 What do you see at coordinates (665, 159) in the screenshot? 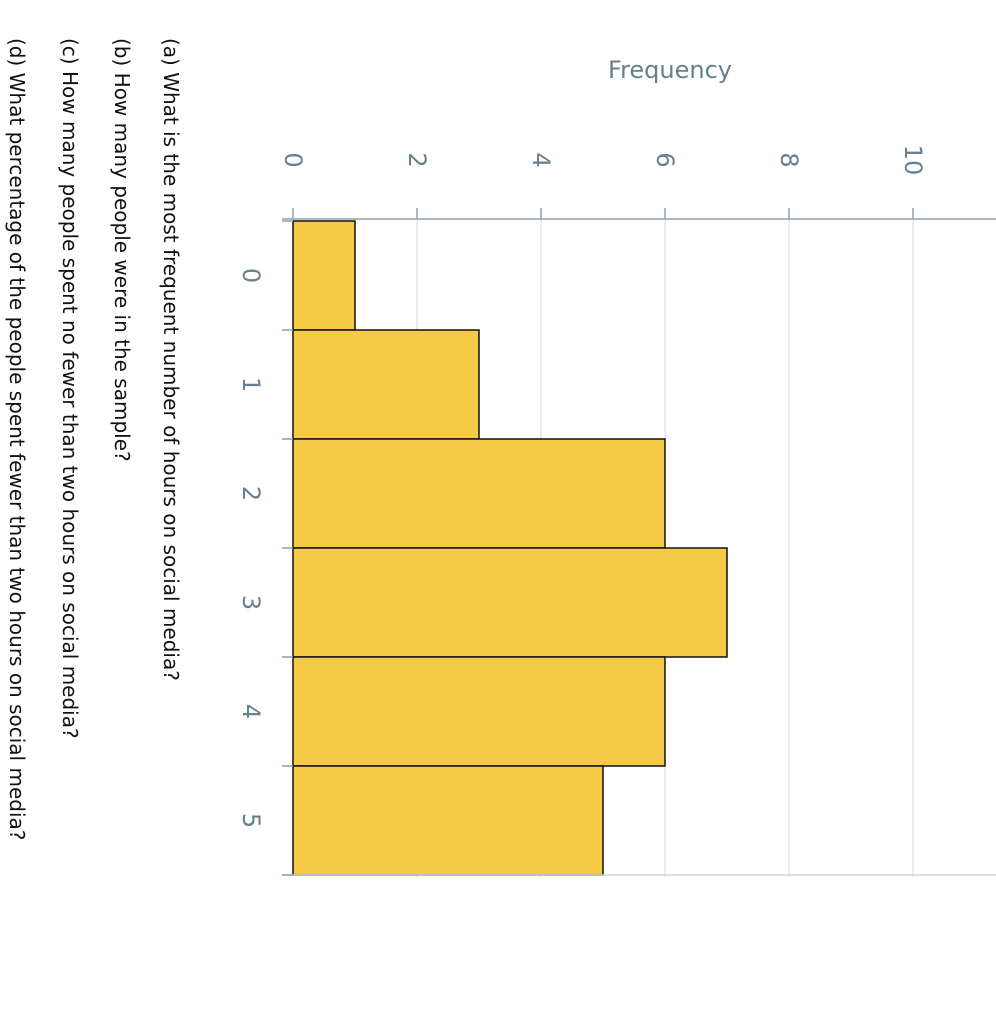
I see `frequency-tick-label-6: 6` at bounding box center [665, 159].